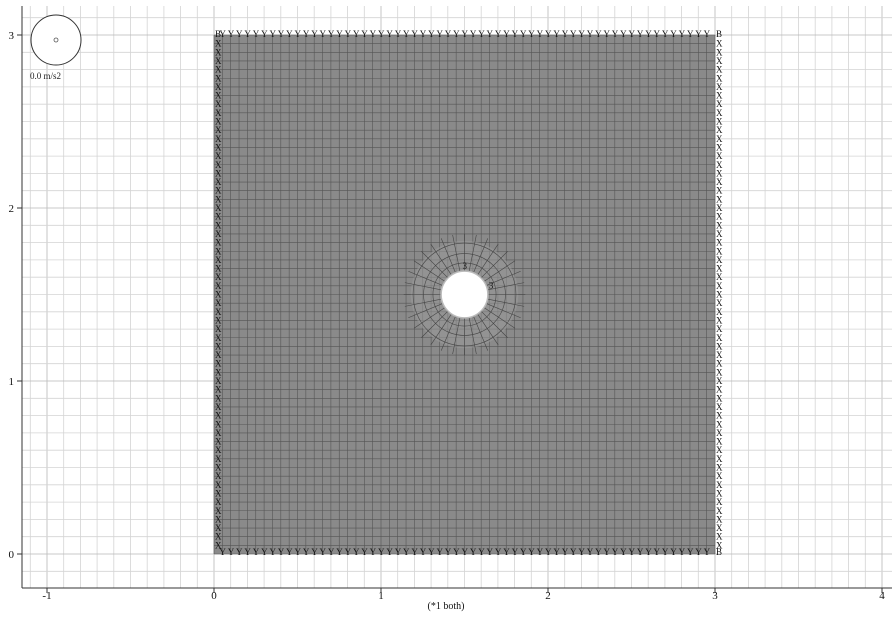  What do you see at coordinates (46, 596) in the screenshot?
I see `x-tick-label: -1` at bounding box center [46, 596].